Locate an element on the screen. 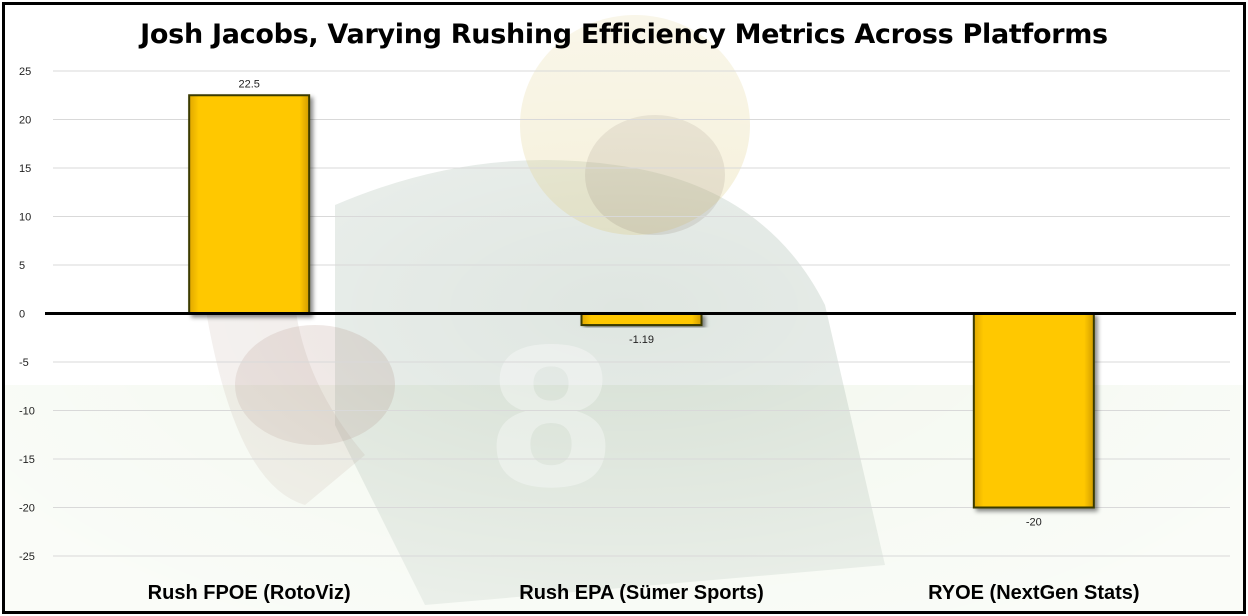 This screenshot has width=1248, height=616. y-tick-label: 10 is located at coordinates (25, 218).